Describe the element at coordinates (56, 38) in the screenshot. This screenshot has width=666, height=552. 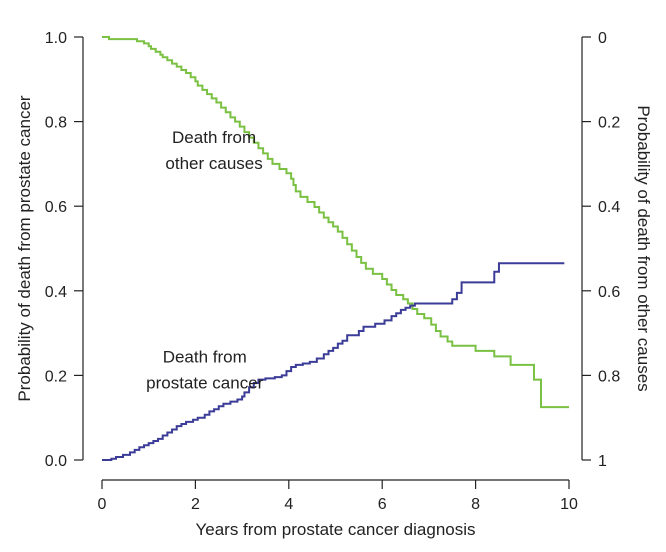
I see `left-y-tick-label: 1.0` at that location.